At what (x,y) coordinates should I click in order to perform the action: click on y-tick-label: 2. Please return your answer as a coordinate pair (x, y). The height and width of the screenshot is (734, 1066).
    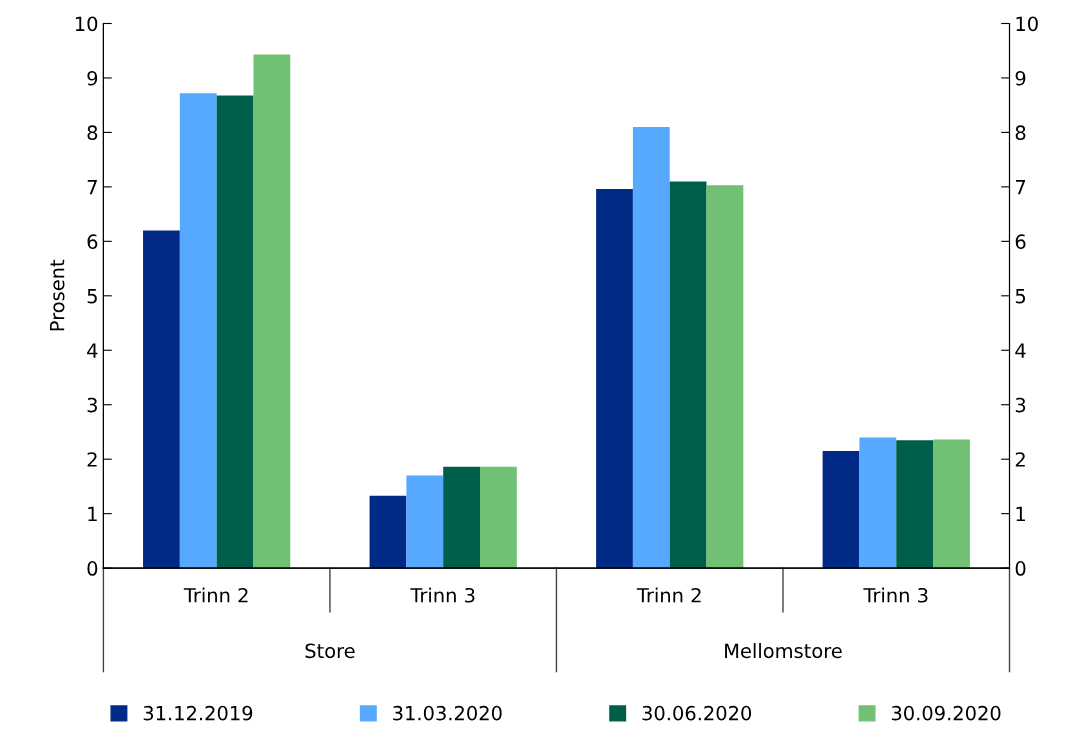
    Looking at the image, I should click on (92, 459).